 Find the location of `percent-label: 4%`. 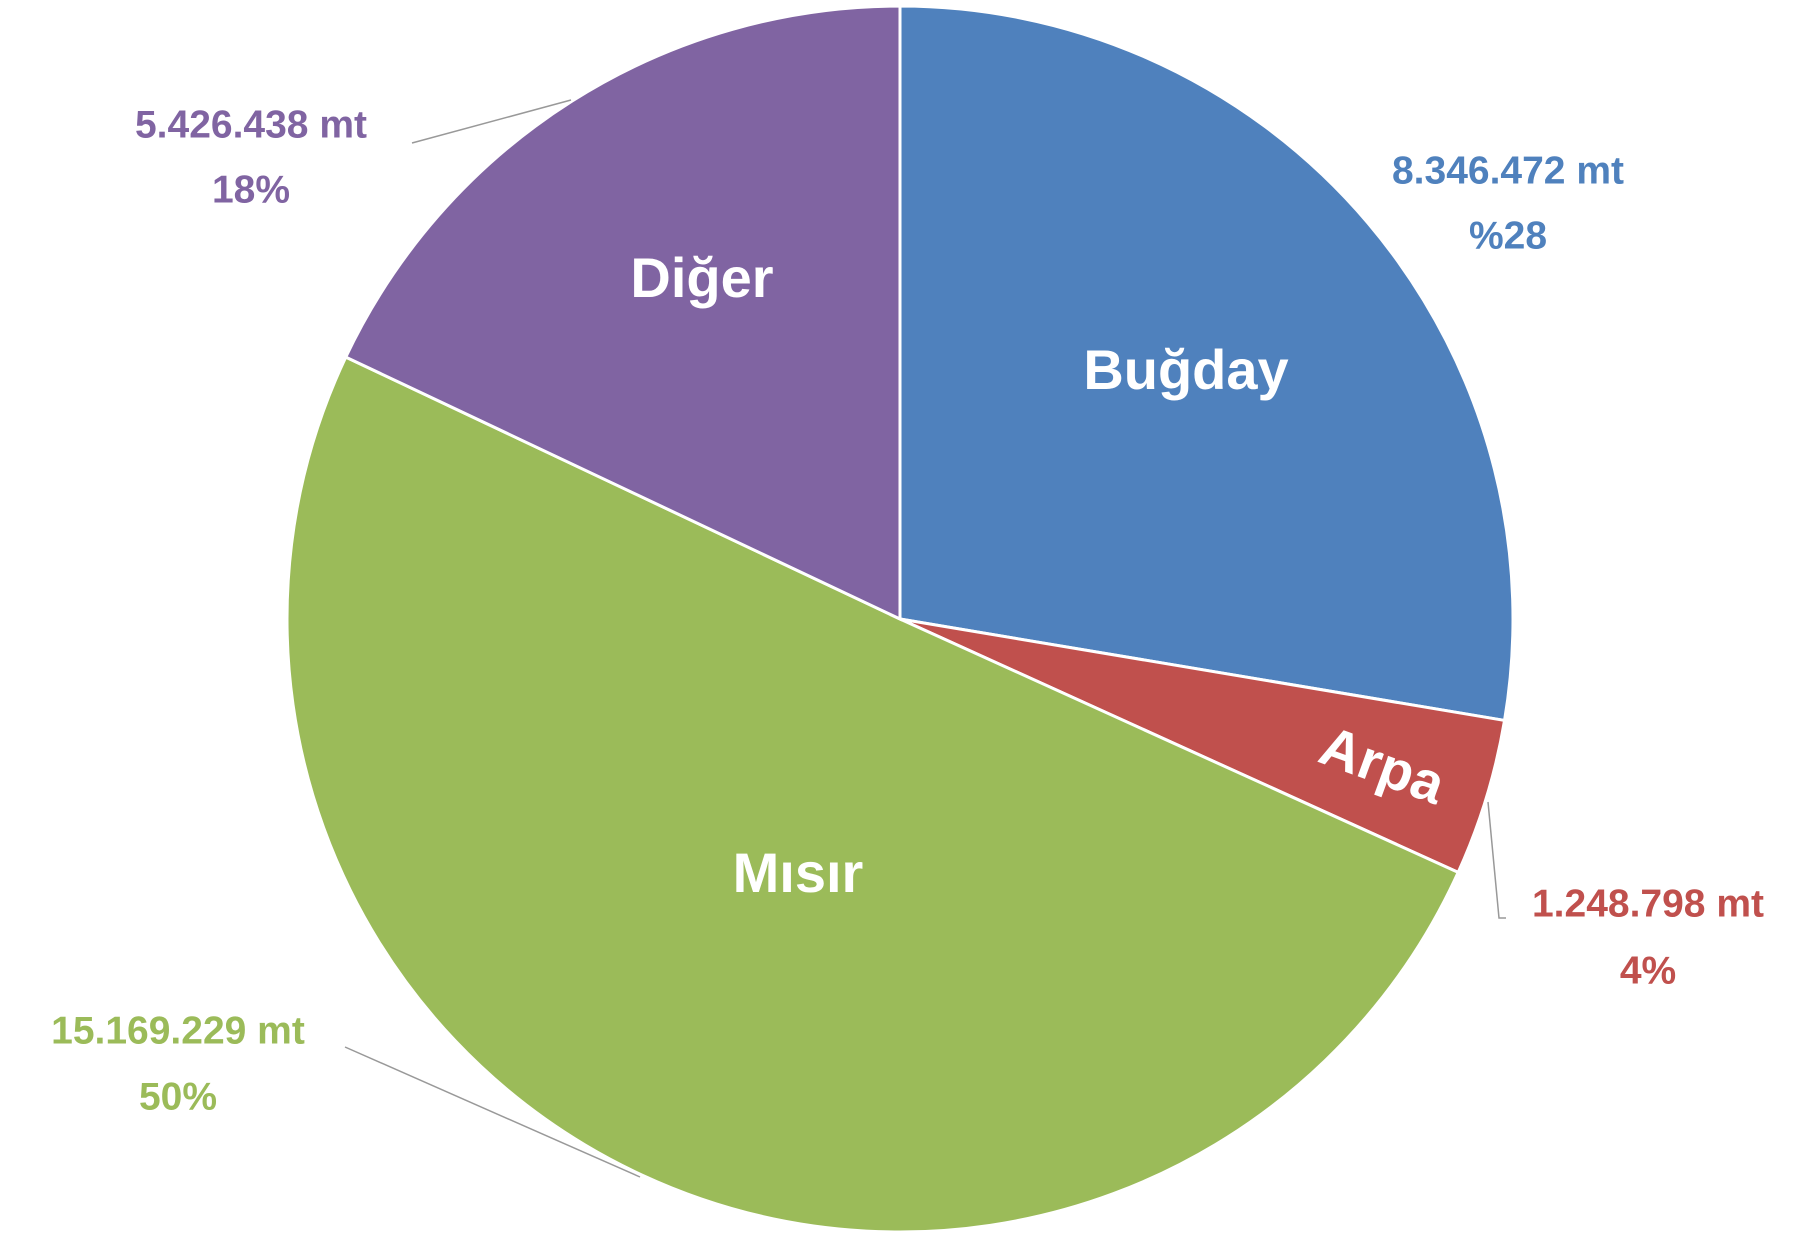

percent-label: 4% is located at coordinates (1648, 970).